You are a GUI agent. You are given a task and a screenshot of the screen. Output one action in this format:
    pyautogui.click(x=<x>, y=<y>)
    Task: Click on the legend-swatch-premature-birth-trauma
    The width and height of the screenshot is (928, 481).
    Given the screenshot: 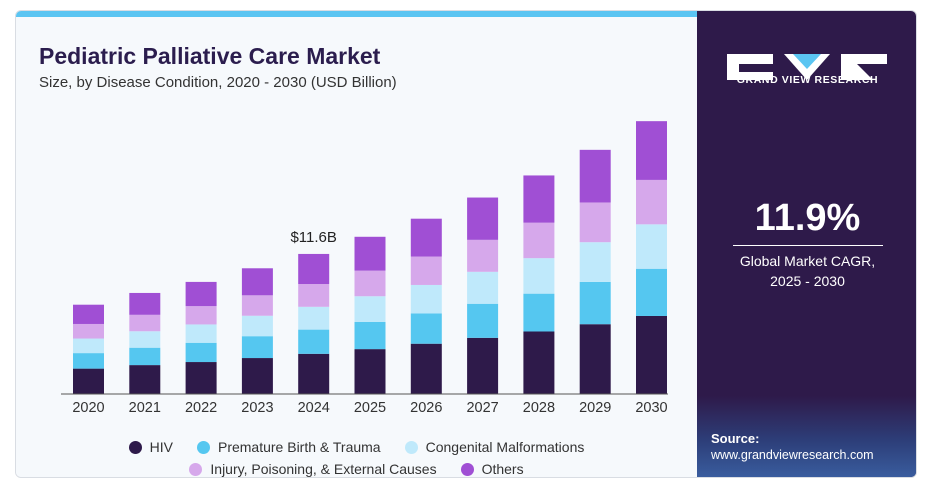 What is the action you would take?
    pyautogui.click(x=203, y=447)
    